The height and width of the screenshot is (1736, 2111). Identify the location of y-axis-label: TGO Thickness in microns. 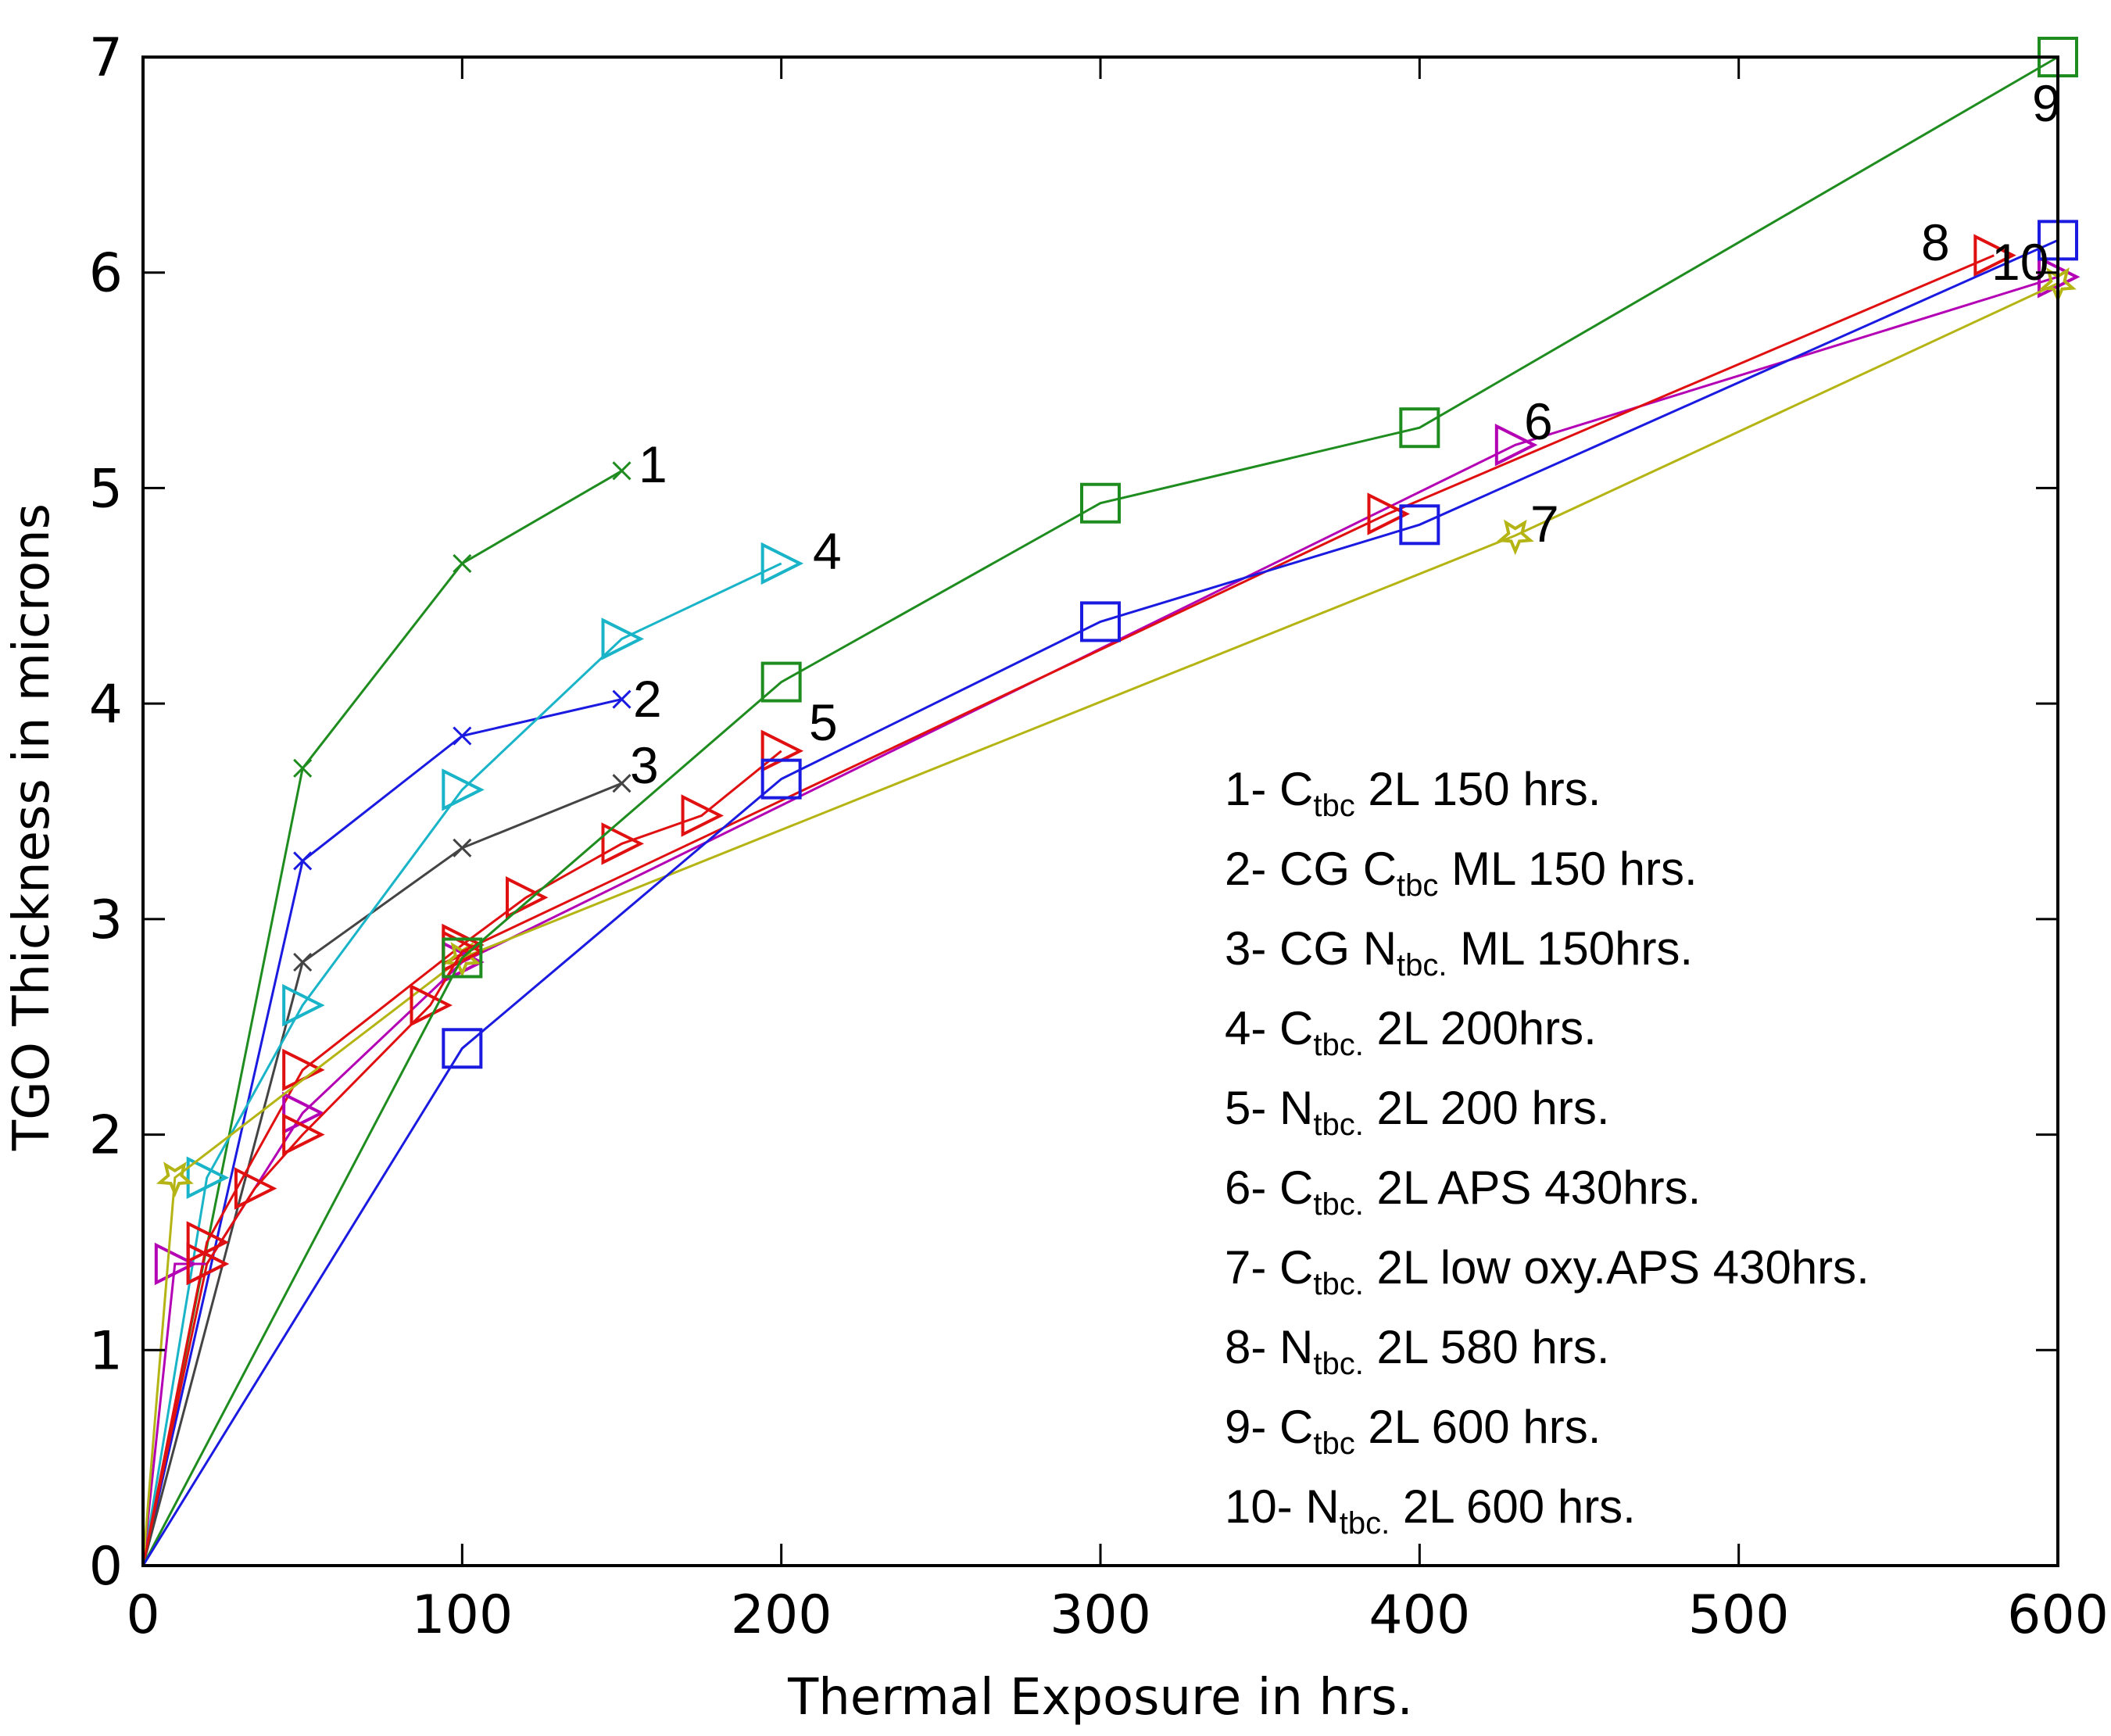
(32, 827).